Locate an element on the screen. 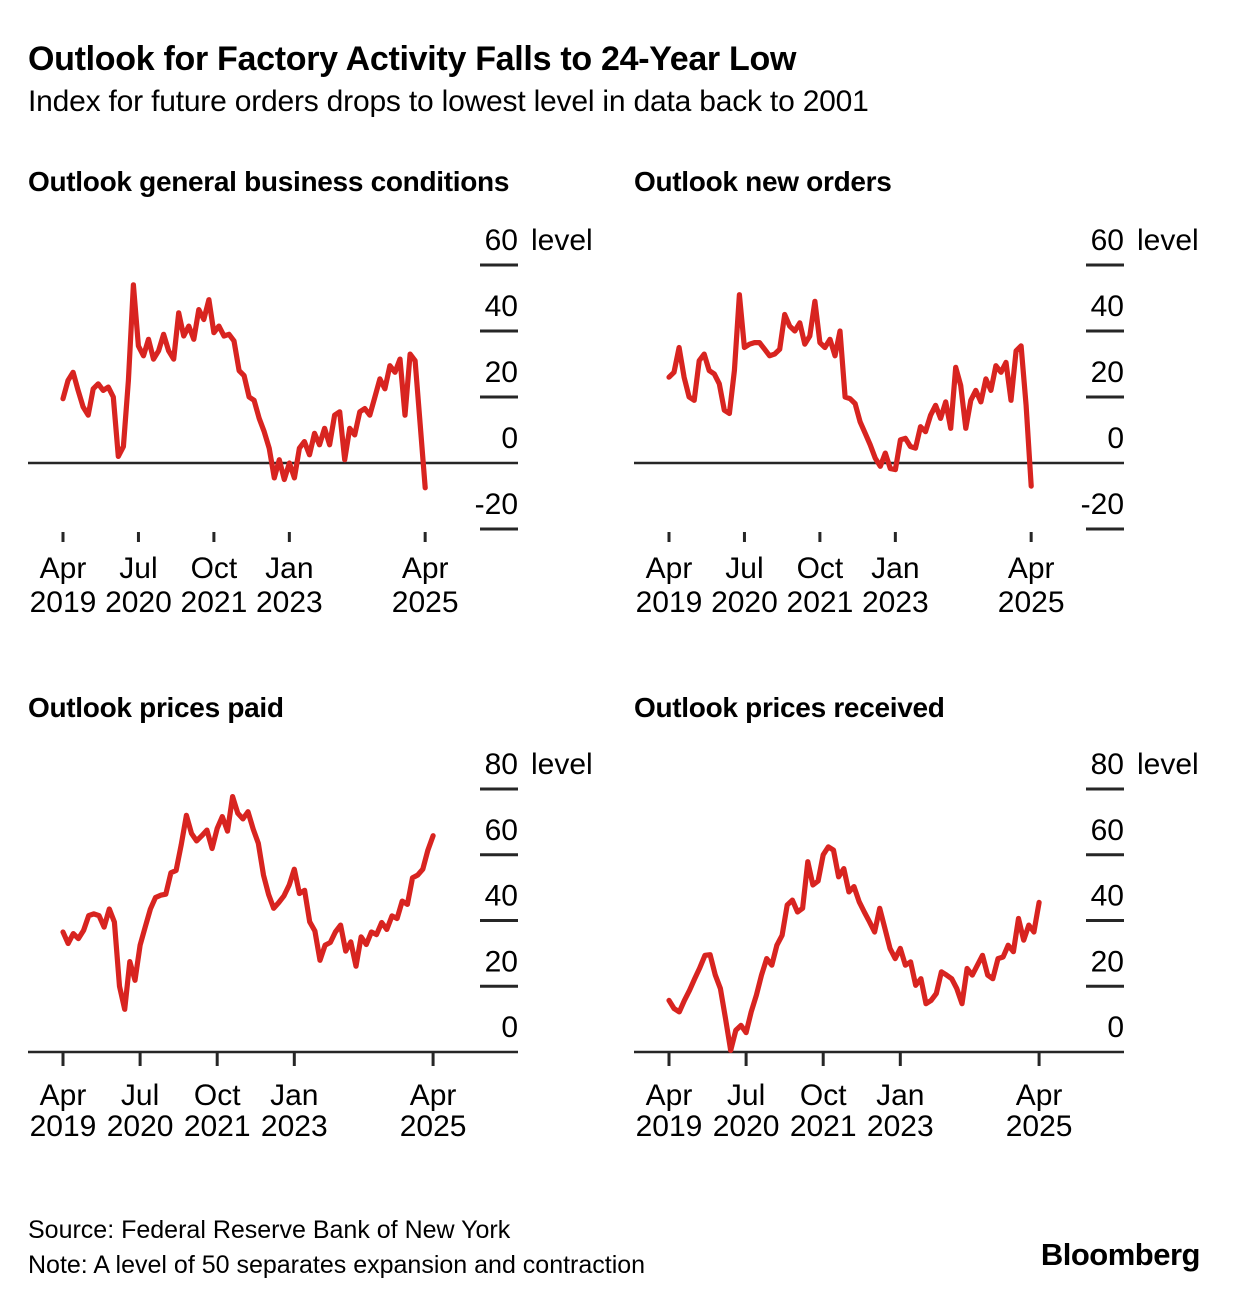 This screenshot has height=1300, width=1240. chart-title-general-business-conditions: Outlook general business conditions is located at coordinates (269, 181).